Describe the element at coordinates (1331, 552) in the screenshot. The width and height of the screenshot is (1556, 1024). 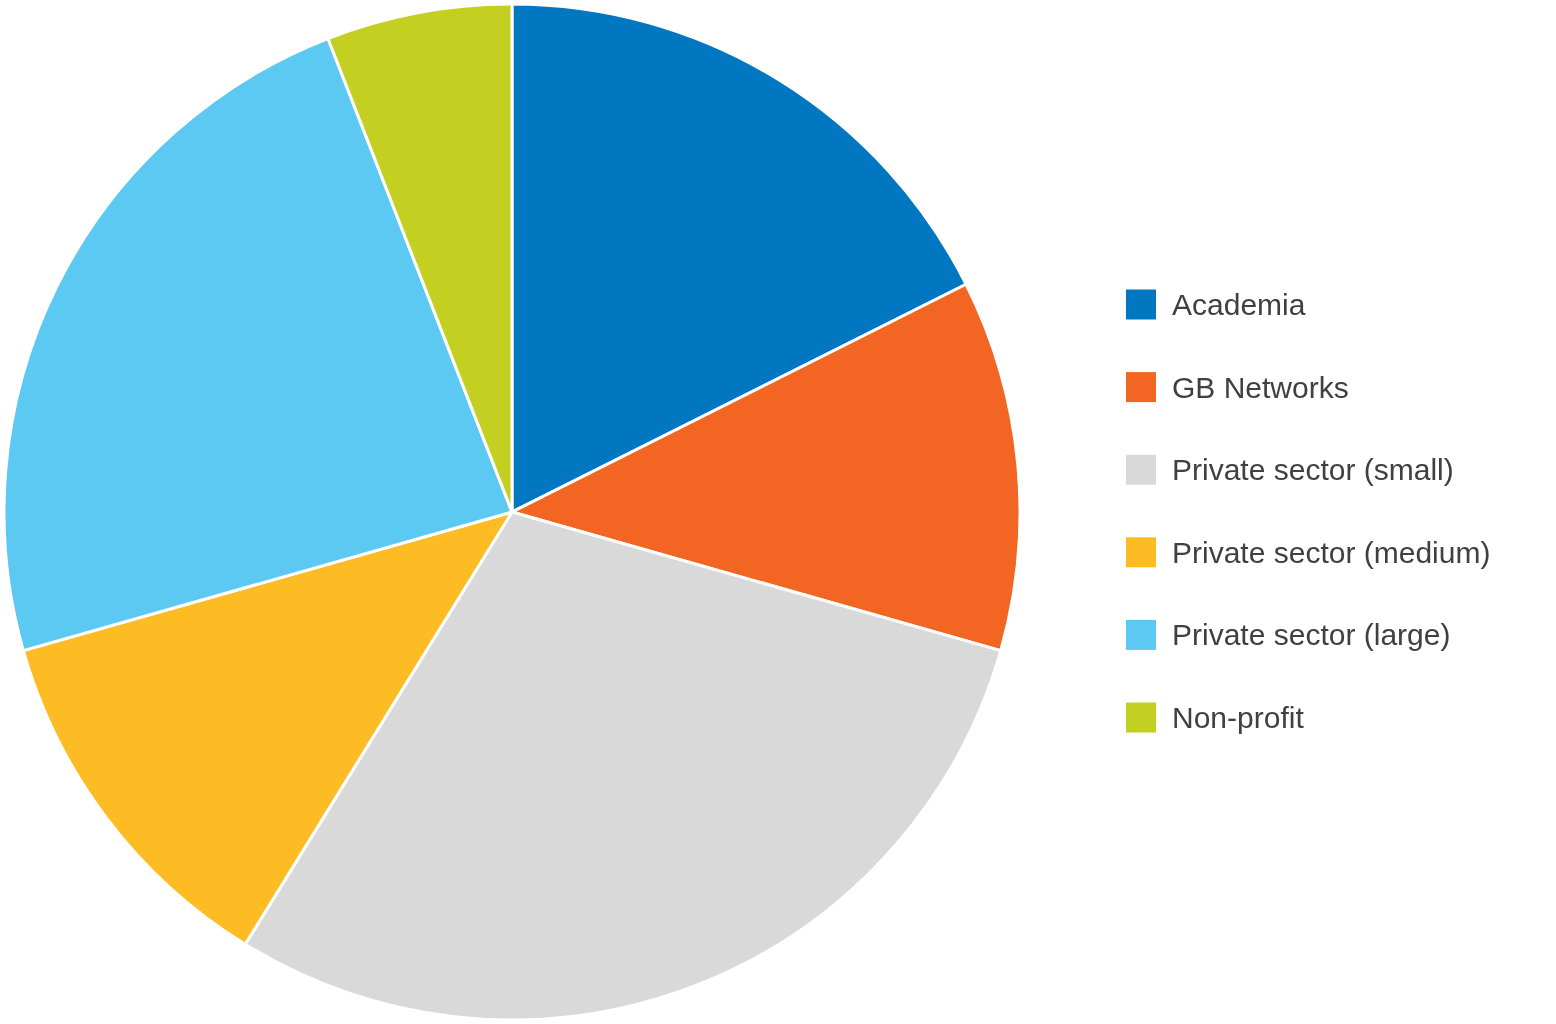
I see `legend-label: Private sector (medium)` at that location.